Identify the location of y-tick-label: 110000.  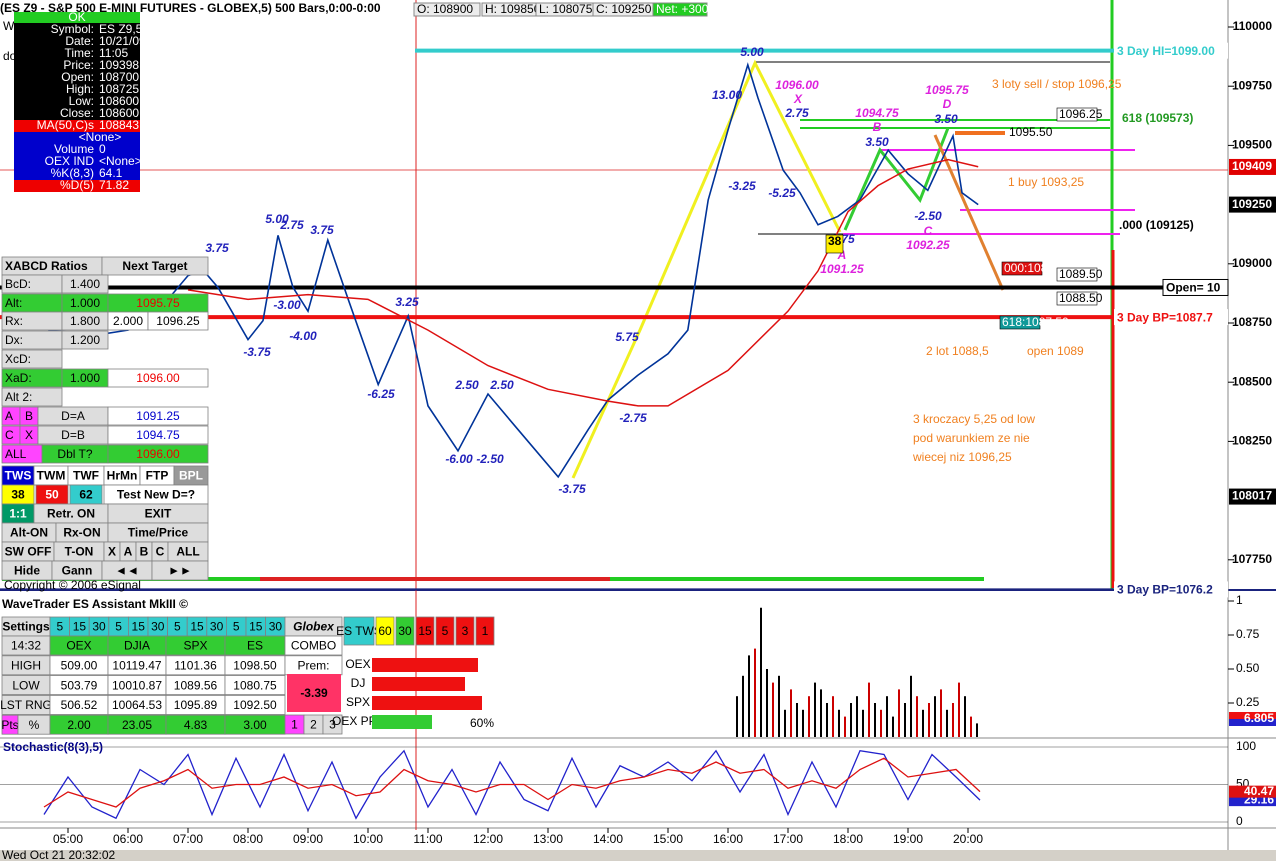
(1253, 26).